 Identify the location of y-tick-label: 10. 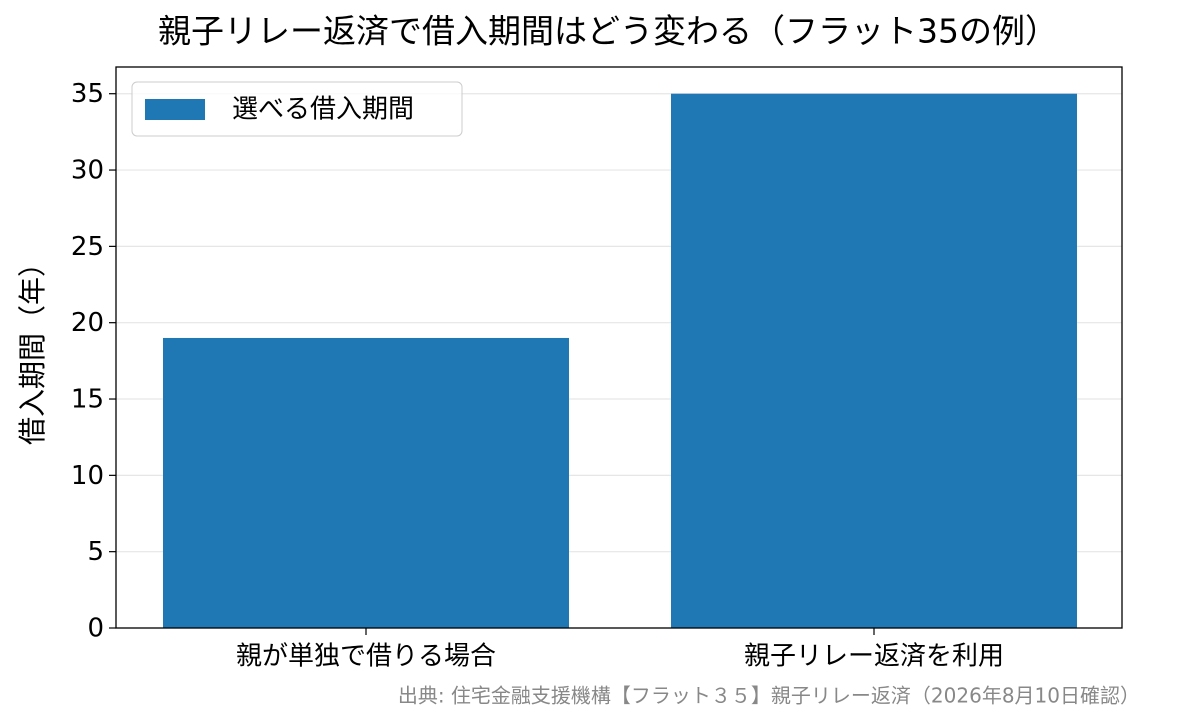
(87, 476).